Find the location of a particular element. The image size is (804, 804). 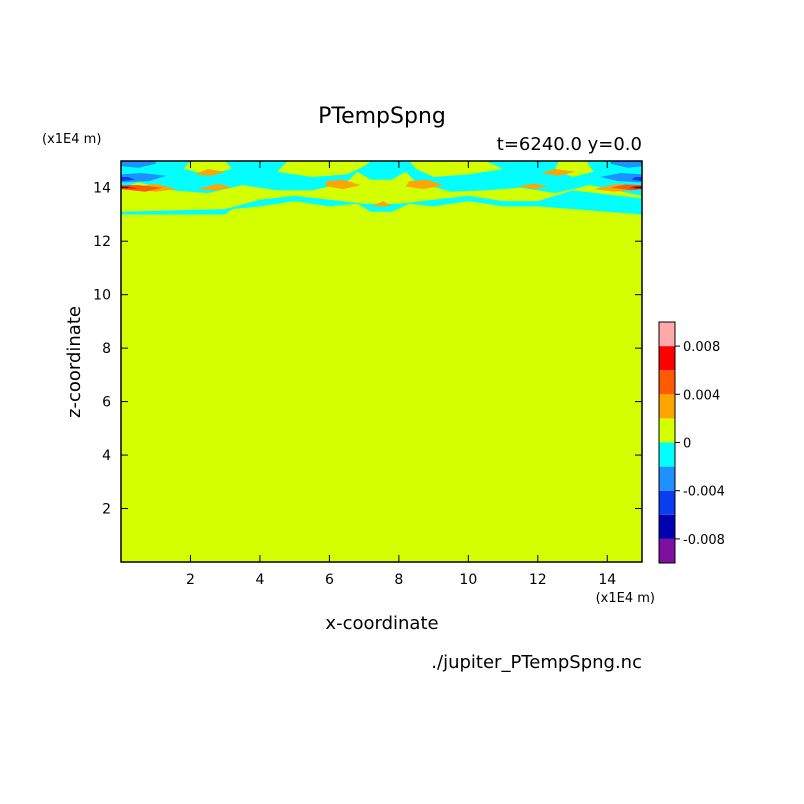

colorbar-tick-label: -0.008 is located at coordinates (704, 540).